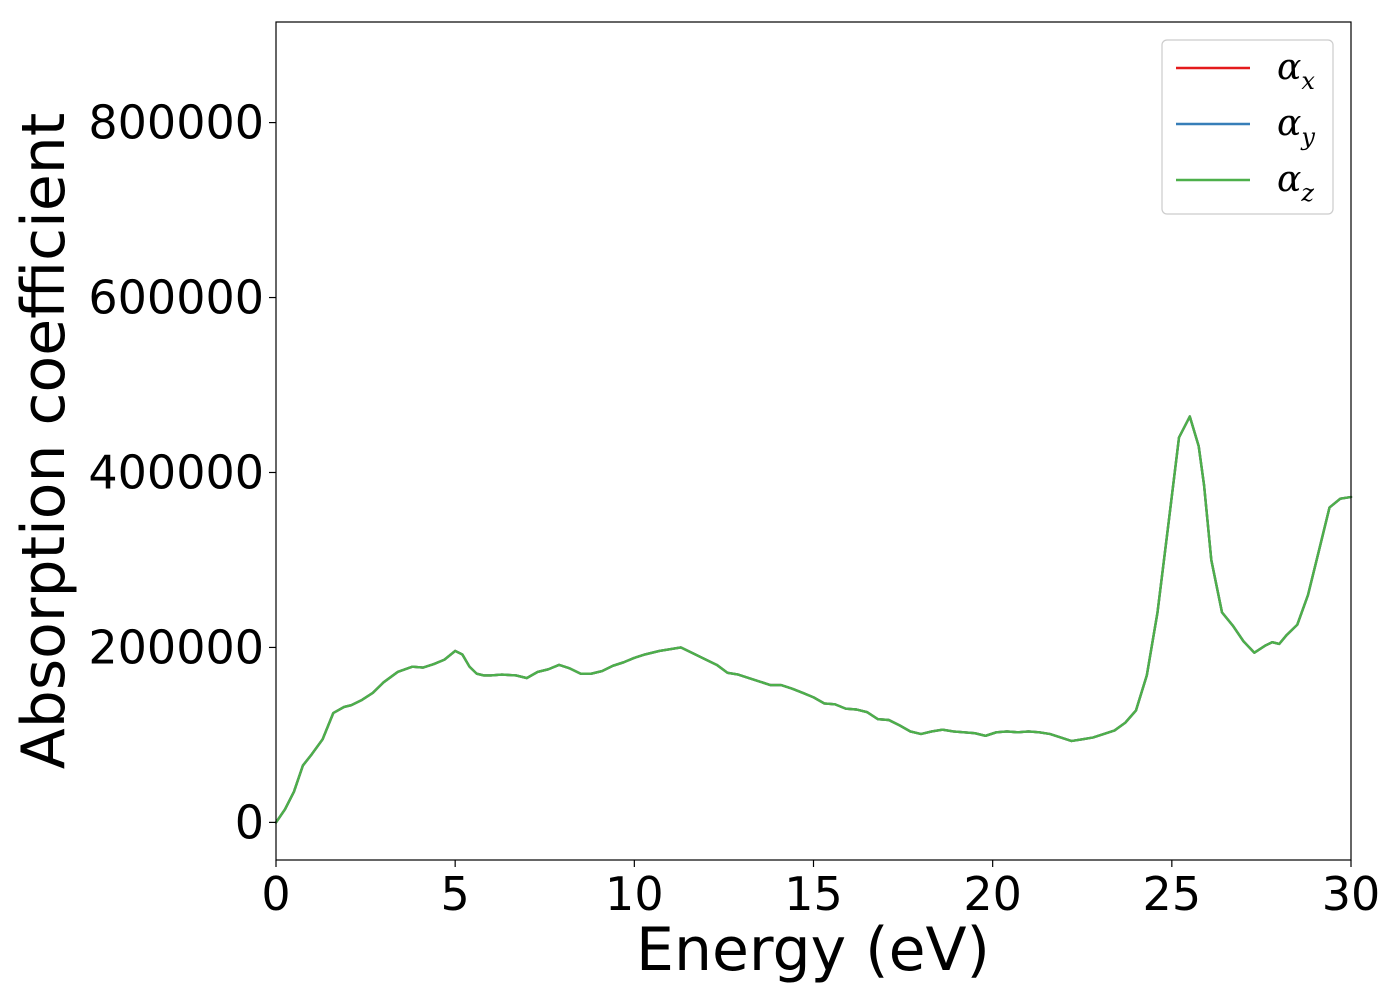 The image size is (1400, 1000). Describe the element at coordinates (176, 123) in the screenshot. I see `y-tick-label: 800000` at that location.